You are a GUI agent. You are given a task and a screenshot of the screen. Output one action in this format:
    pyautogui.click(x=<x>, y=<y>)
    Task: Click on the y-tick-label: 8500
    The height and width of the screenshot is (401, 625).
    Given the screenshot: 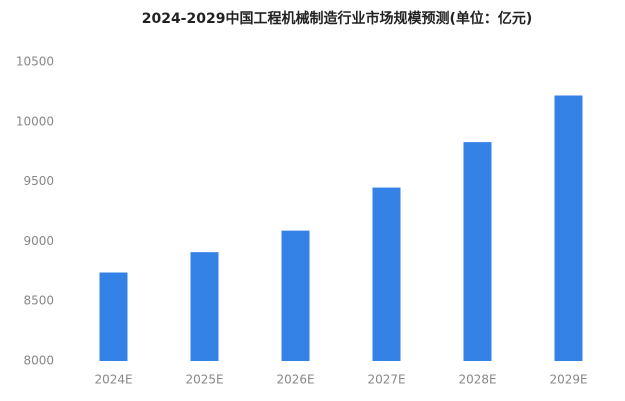 What is the action you would take?
    pyautogui.click(x=38, y=301)
    